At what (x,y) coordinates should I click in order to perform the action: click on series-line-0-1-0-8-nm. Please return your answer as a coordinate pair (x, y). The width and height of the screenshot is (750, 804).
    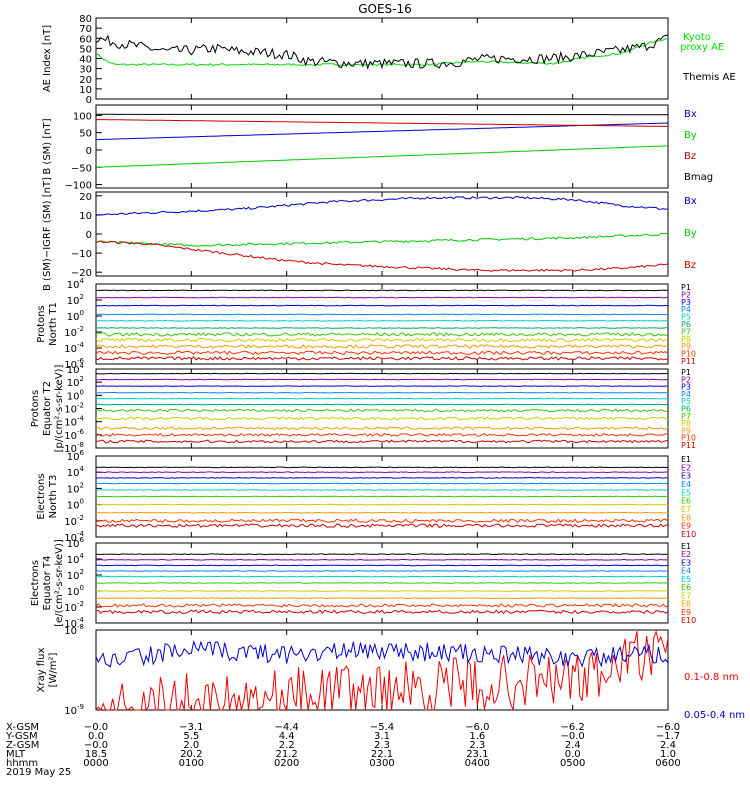
    Looking at the image, I should click on (382, 670).